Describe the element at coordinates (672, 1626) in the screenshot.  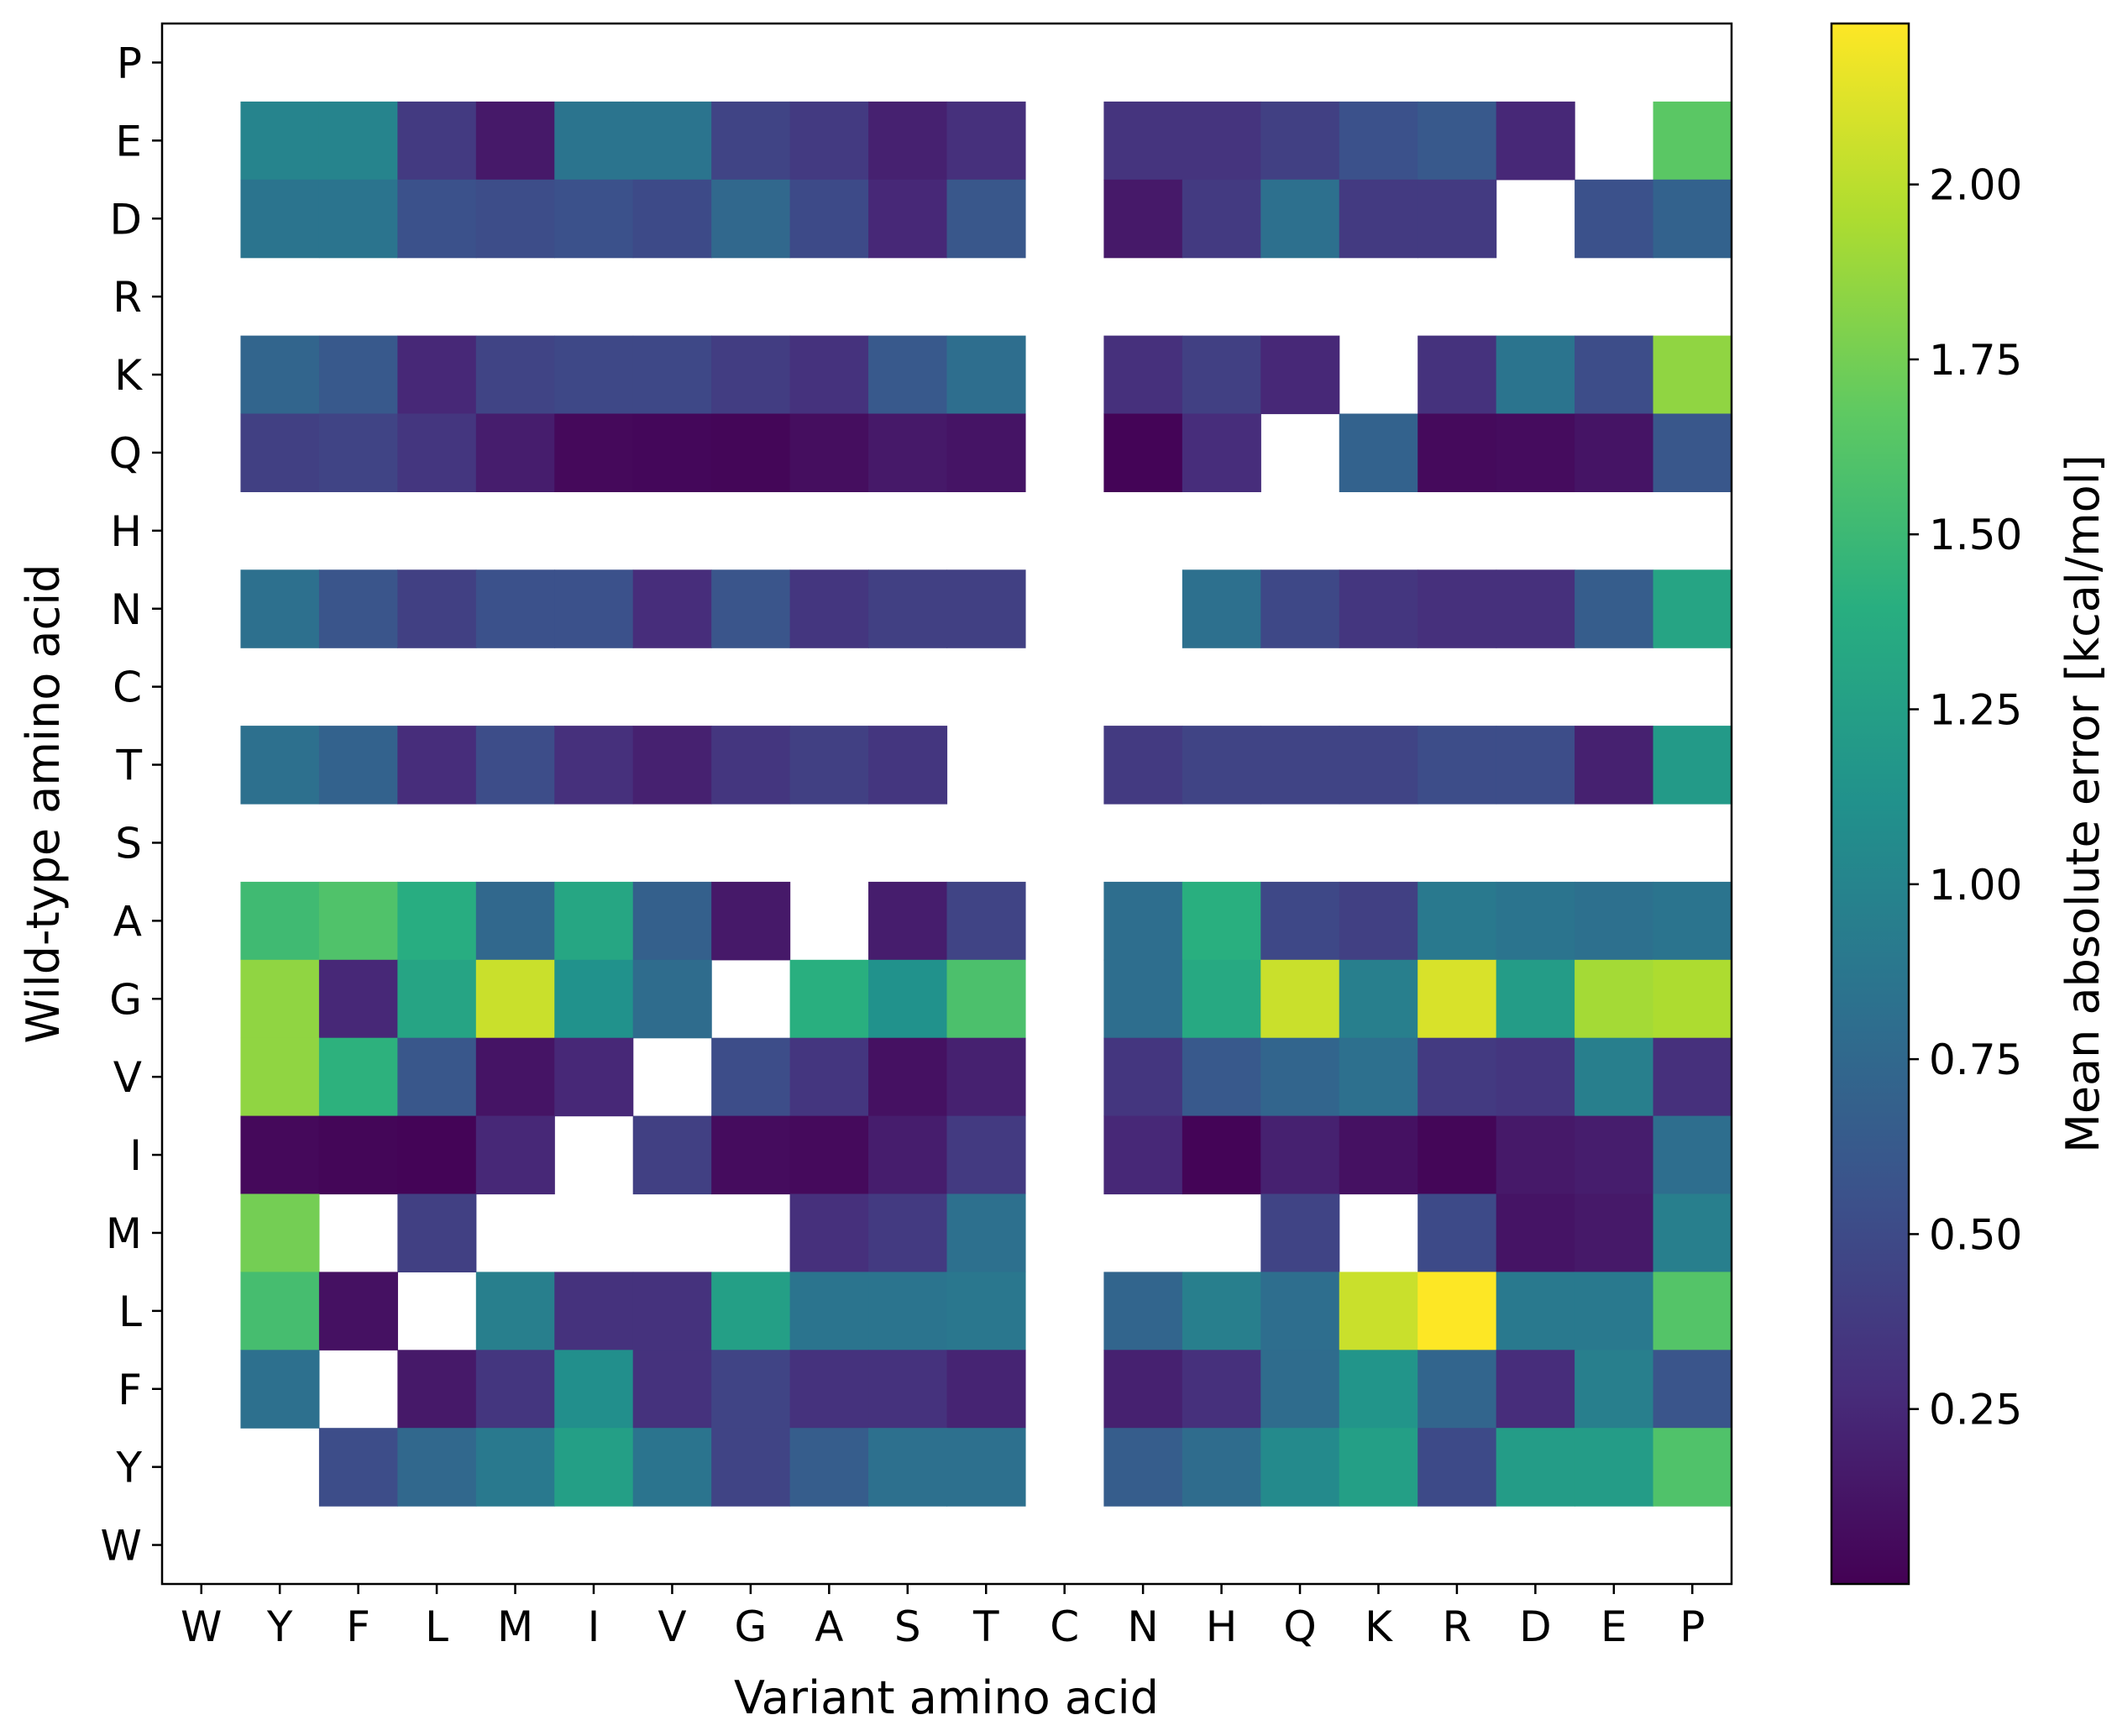
I see `x-tick-label: V` at that location.